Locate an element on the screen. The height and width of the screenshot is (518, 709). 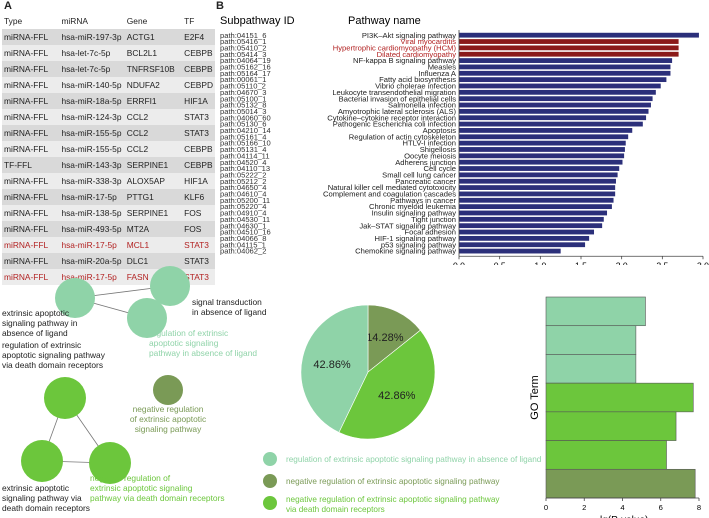
header-gene: Gene is located at coordinates (137, 21).